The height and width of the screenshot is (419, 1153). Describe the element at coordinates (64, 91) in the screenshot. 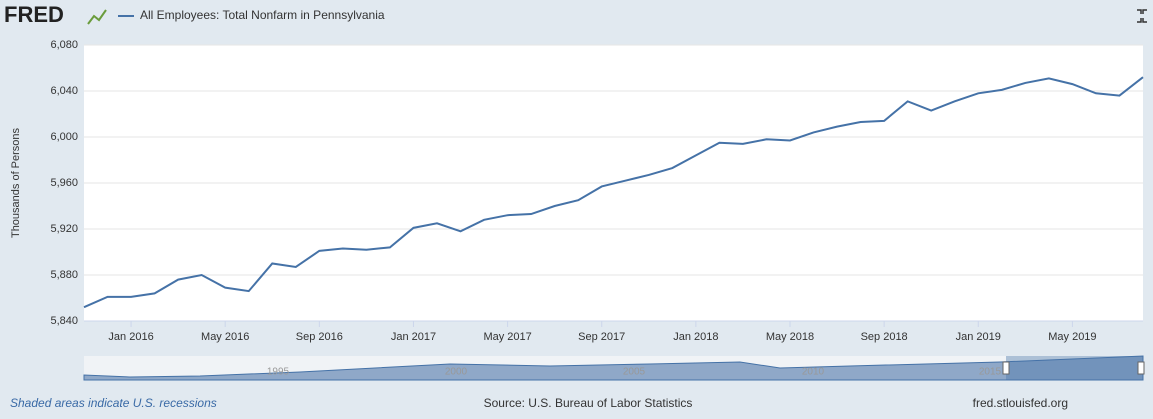

I see `y-tick-label: 6,040` at that location.